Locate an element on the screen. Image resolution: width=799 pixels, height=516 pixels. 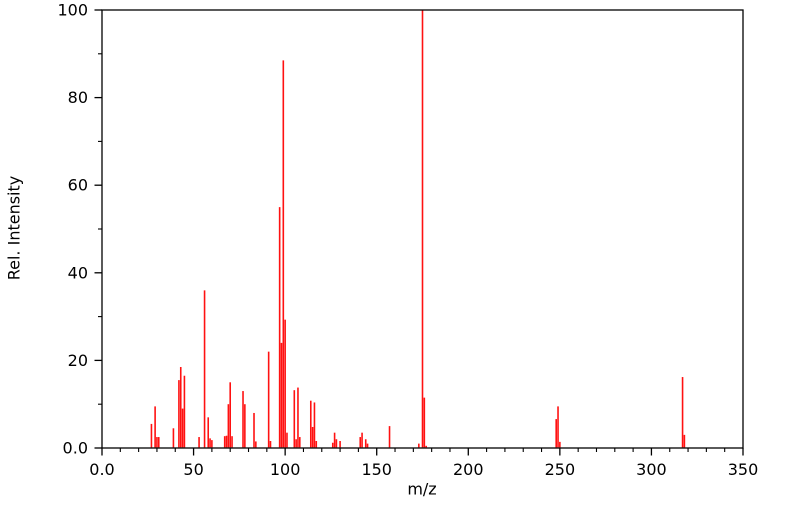
y-tick-label: 80 is located at coordinates (78, 97).